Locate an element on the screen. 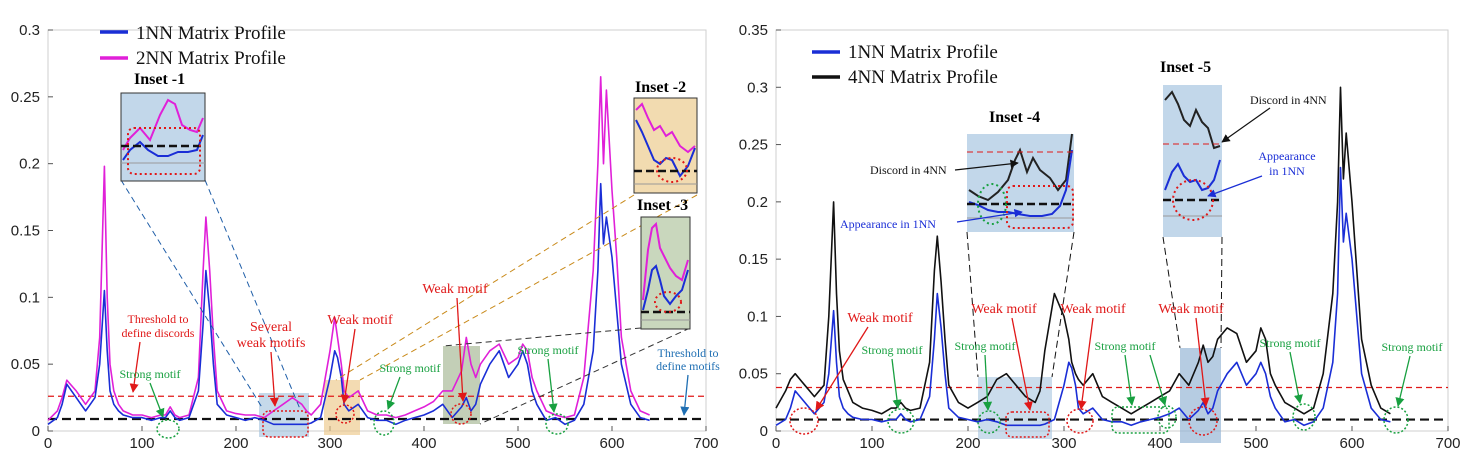  left-weak-motif-label-2: Weak motif is located at coordinates (455, 289).